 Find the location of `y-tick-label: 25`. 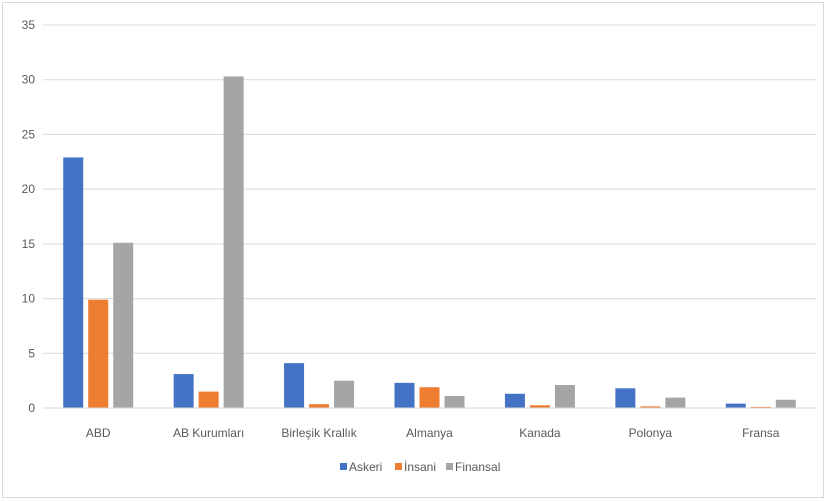

y-tick-label: 25 is located at coordinates (29, 134).